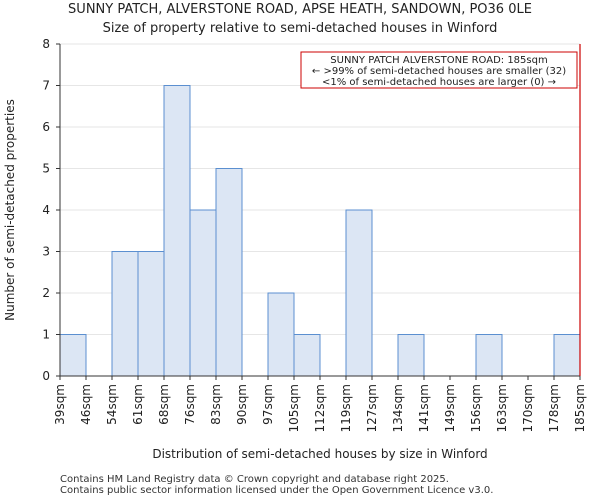 This screenshot has width=600, height=500. Describe the element at coordinates (46, 210) in the screenshot. I see `y-tick-label-4: 4` at that location.